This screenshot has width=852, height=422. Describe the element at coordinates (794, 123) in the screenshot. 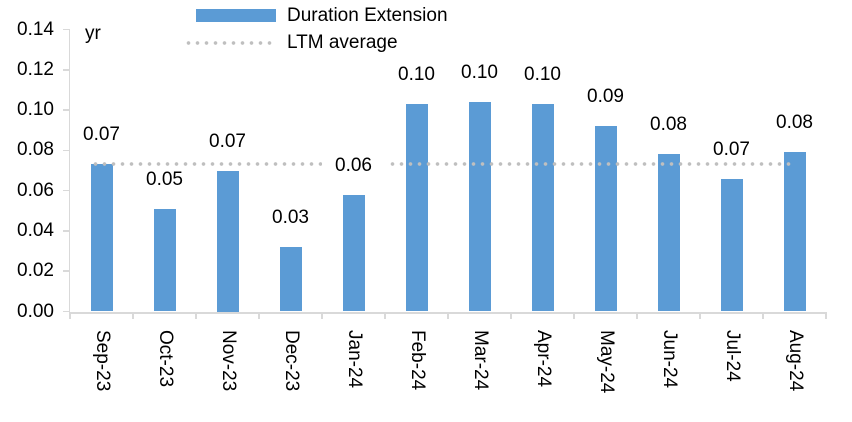

I see `data-label-aug-24: 0.08` at that location.